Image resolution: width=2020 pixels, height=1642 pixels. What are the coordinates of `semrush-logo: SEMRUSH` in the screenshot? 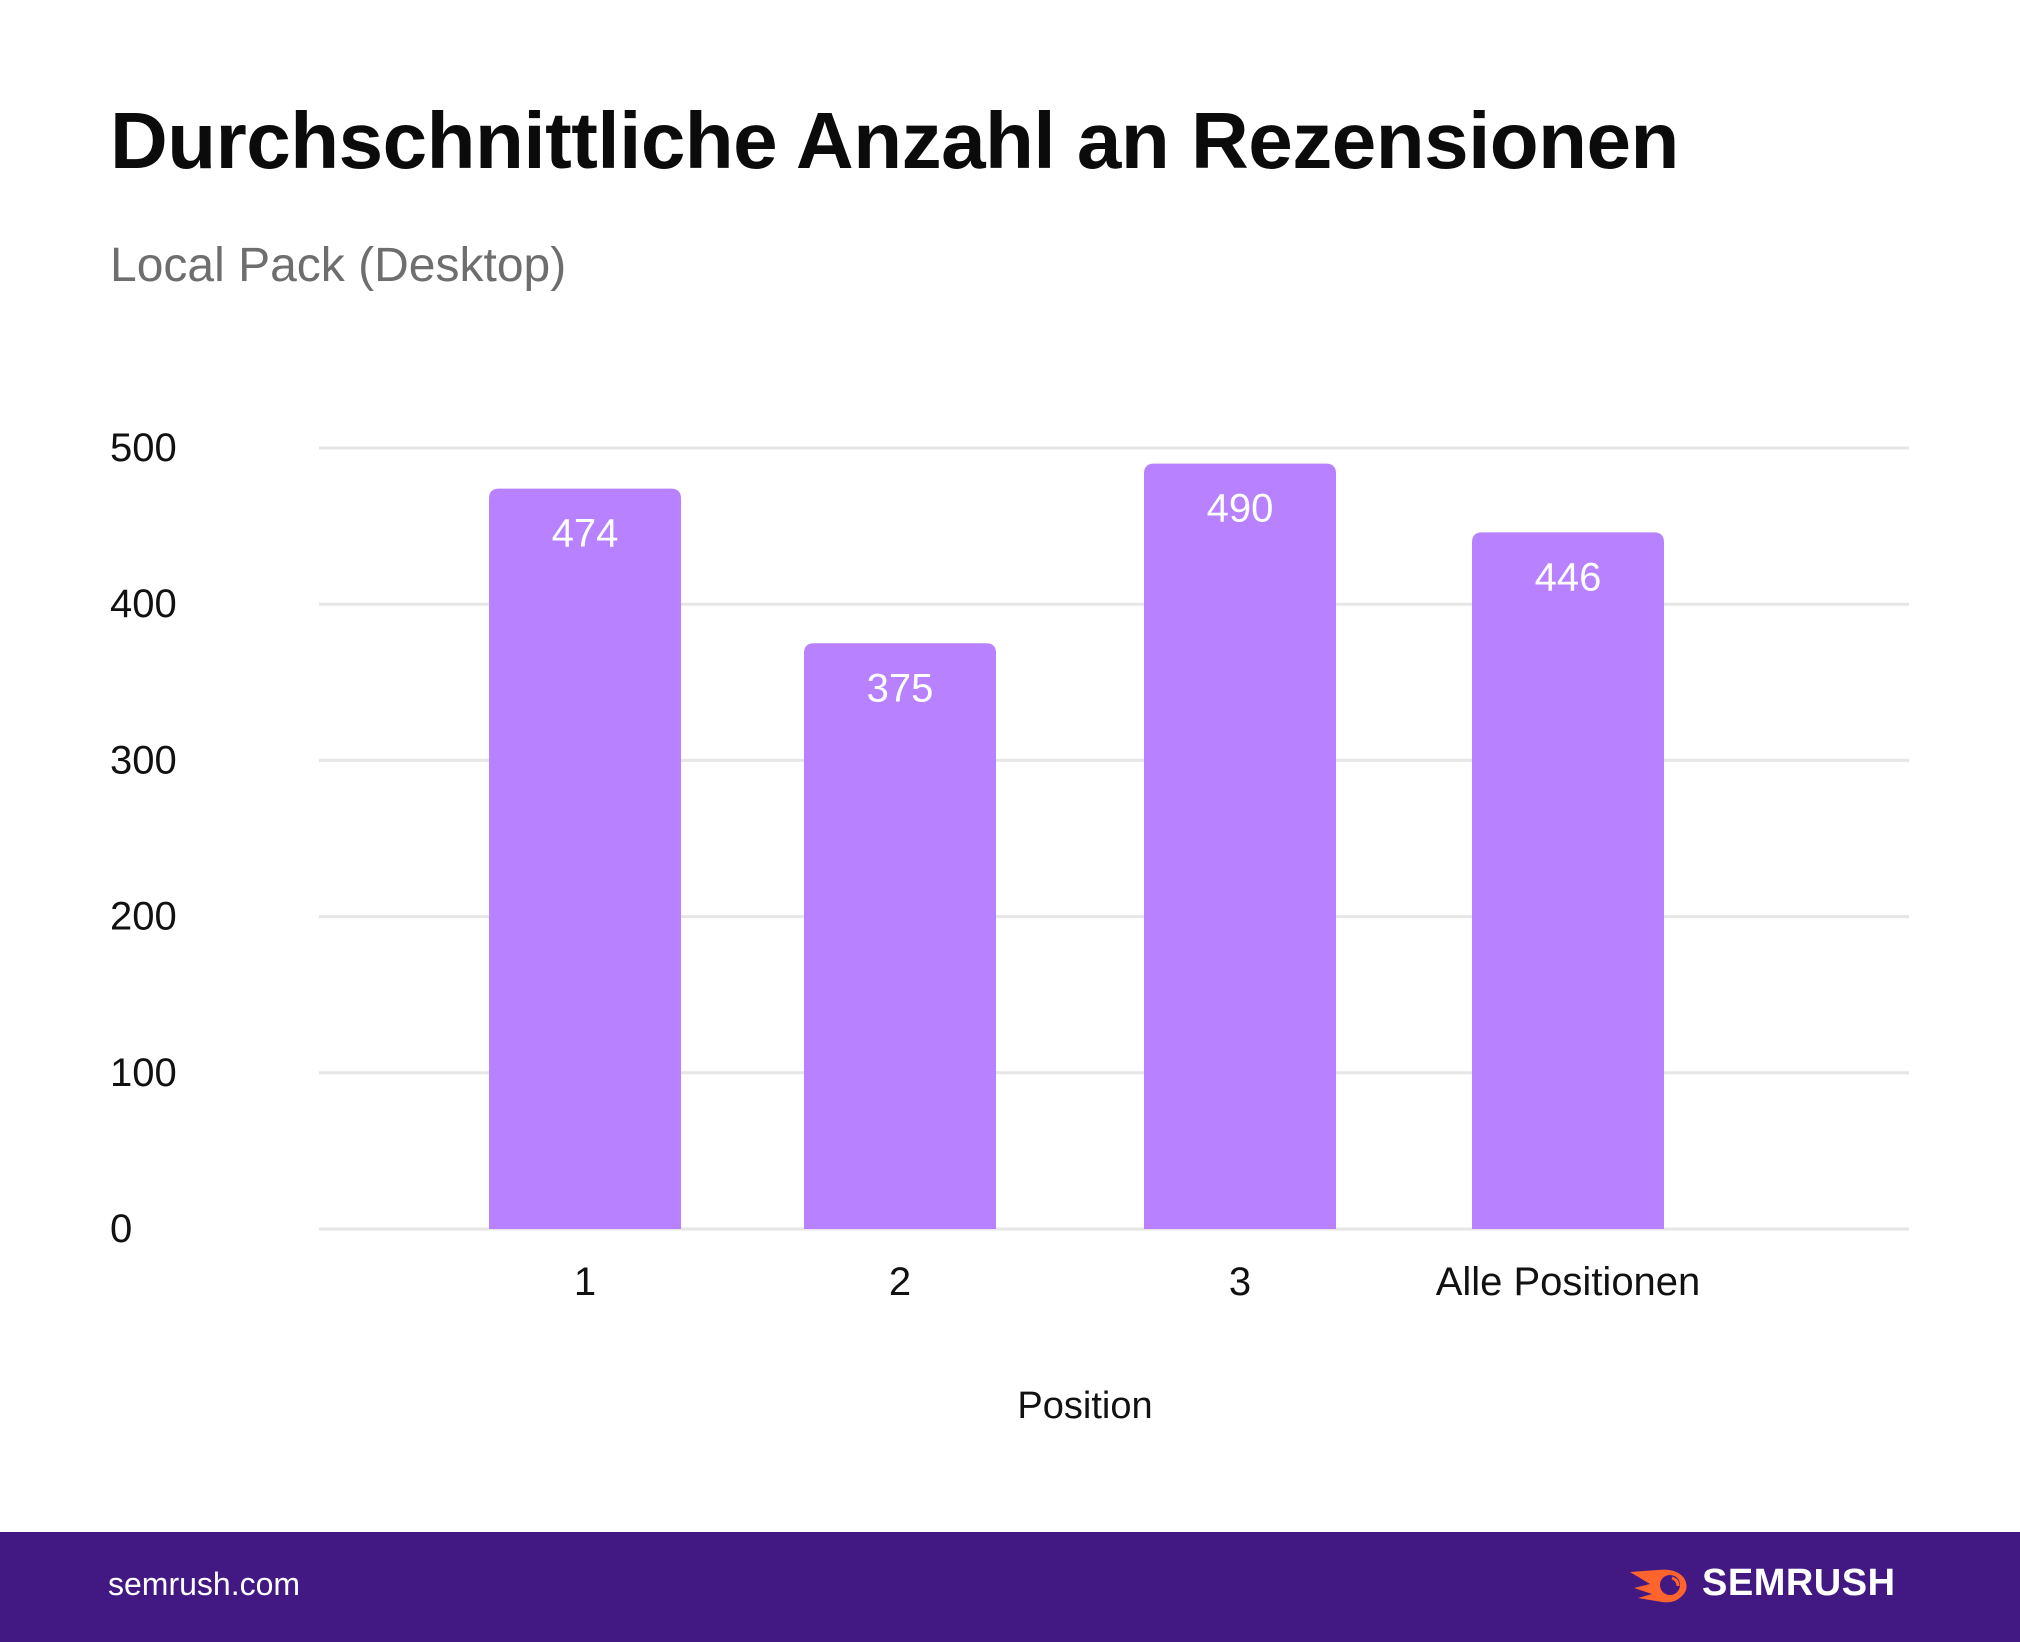 It's located at (1762, 1583).